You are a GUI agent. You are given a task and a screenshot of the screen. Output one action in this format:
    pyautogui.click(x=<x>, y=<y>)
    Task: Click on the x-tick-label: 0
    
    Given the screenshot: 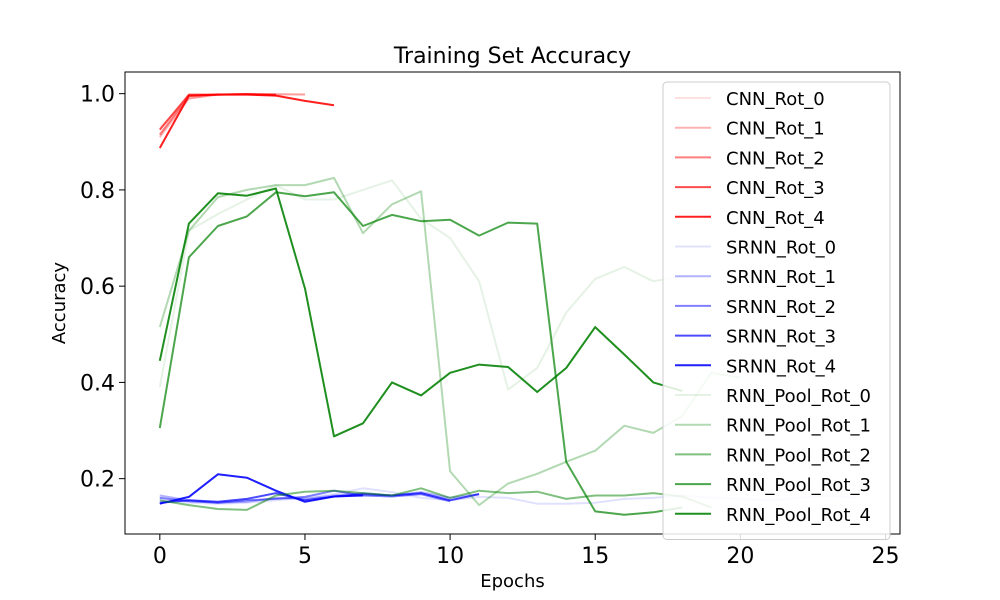 What is the action you would take?
    pyautogui.click(x=160, y=556)
    